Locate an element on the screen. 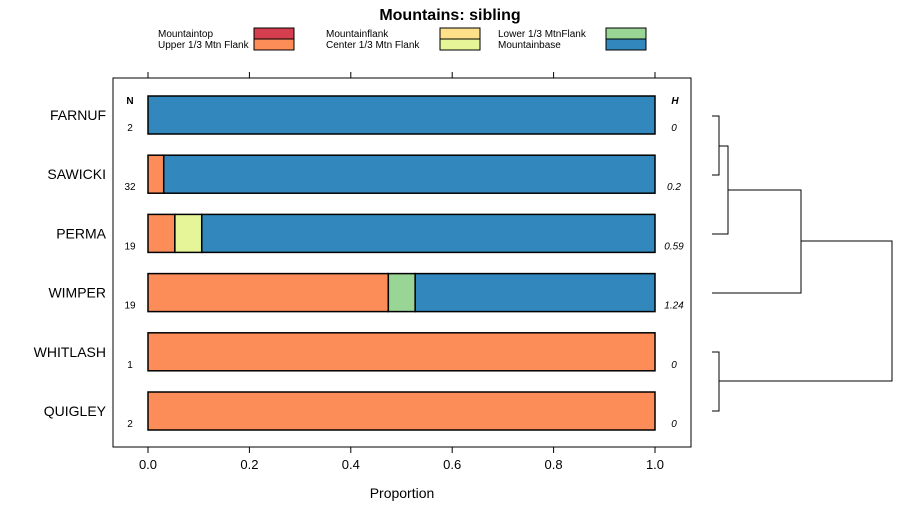 The width and height of the screenshot is (900, 520). legend-label-lower-1-3-mtnflank: Lower 1/3 MtnFlank is located at coordinates (542, 34).